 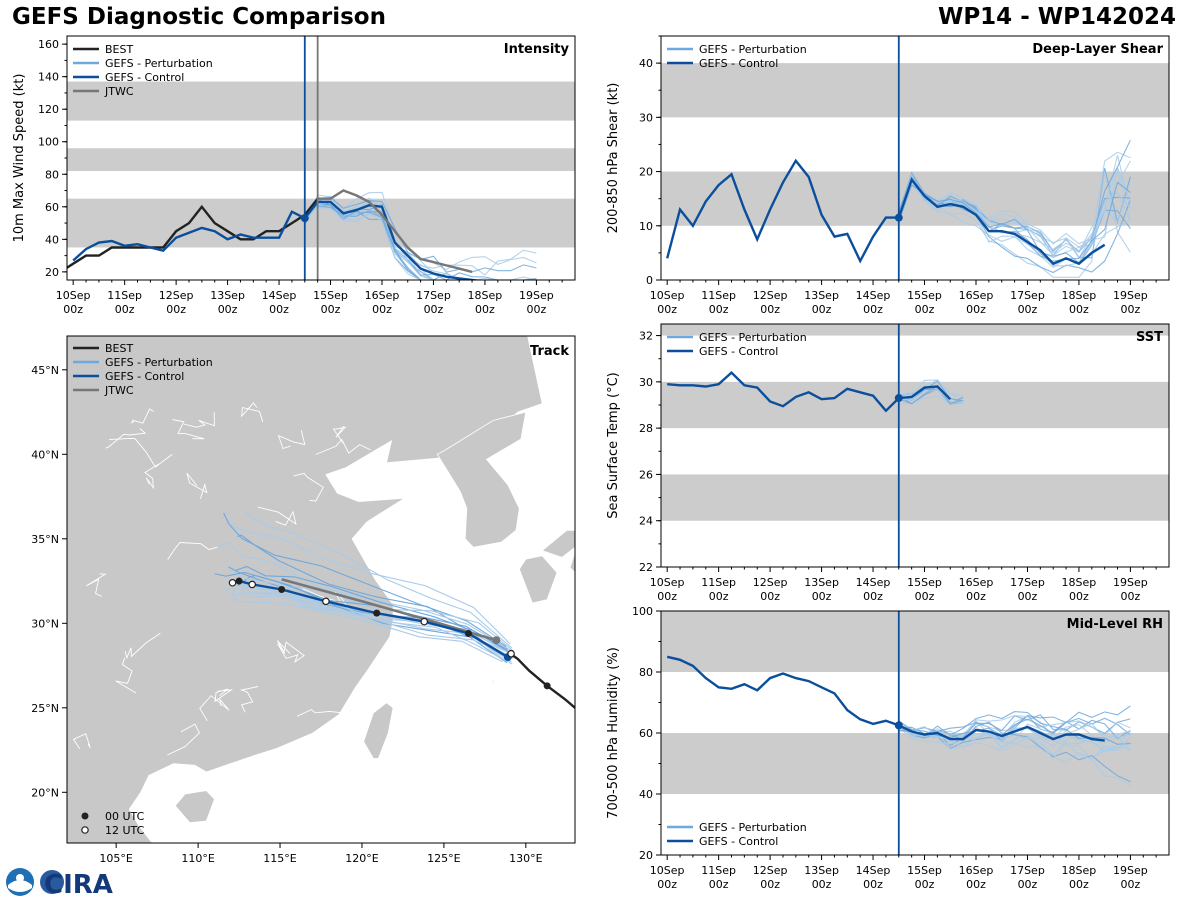 I want to click on x-tick-label: 130°E, so click(x=525, y=858).